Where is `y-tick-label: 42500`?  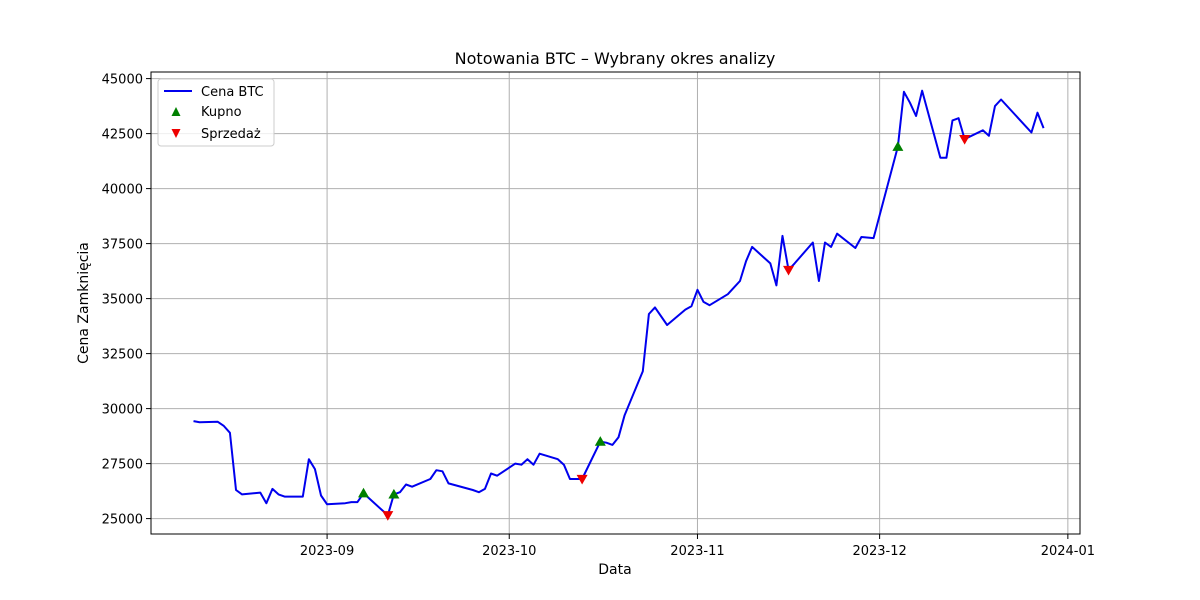
y-tick-label: 42500 is located at coordinates (122, 135).